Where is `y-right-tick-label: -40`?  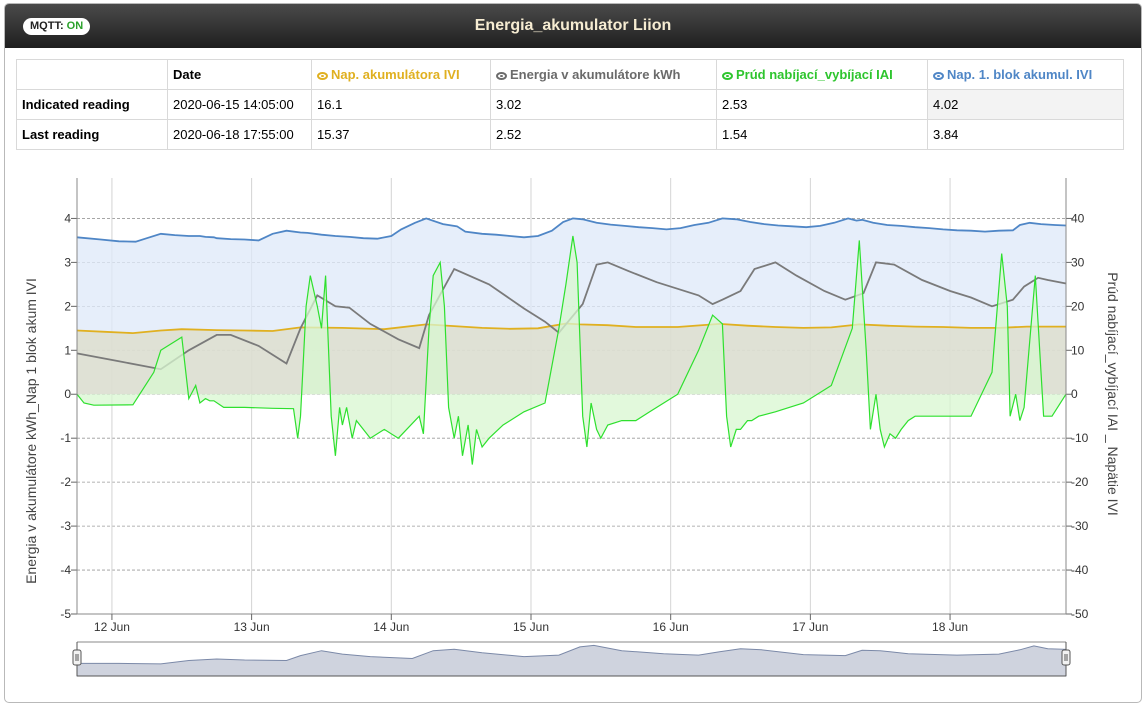
y-right-tick-label: -40 is located at coordinates (1080, 570).